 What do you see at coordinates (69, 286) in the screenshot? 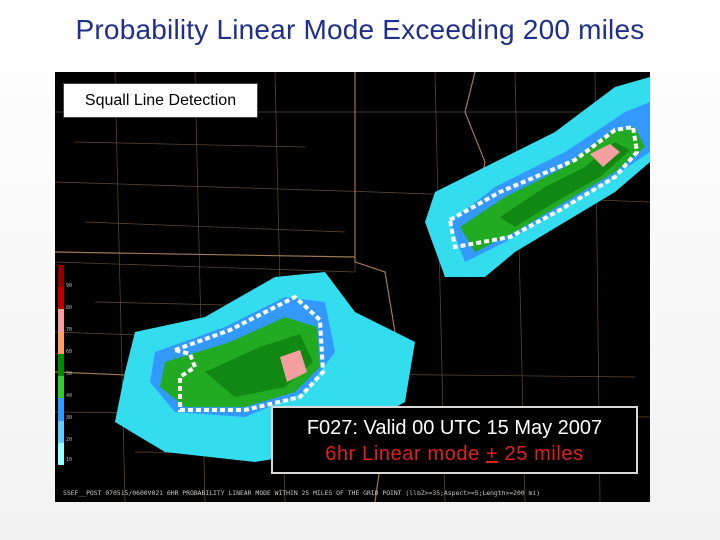
I see `colorbar-tick: 90` at bounding box center [69, 286].